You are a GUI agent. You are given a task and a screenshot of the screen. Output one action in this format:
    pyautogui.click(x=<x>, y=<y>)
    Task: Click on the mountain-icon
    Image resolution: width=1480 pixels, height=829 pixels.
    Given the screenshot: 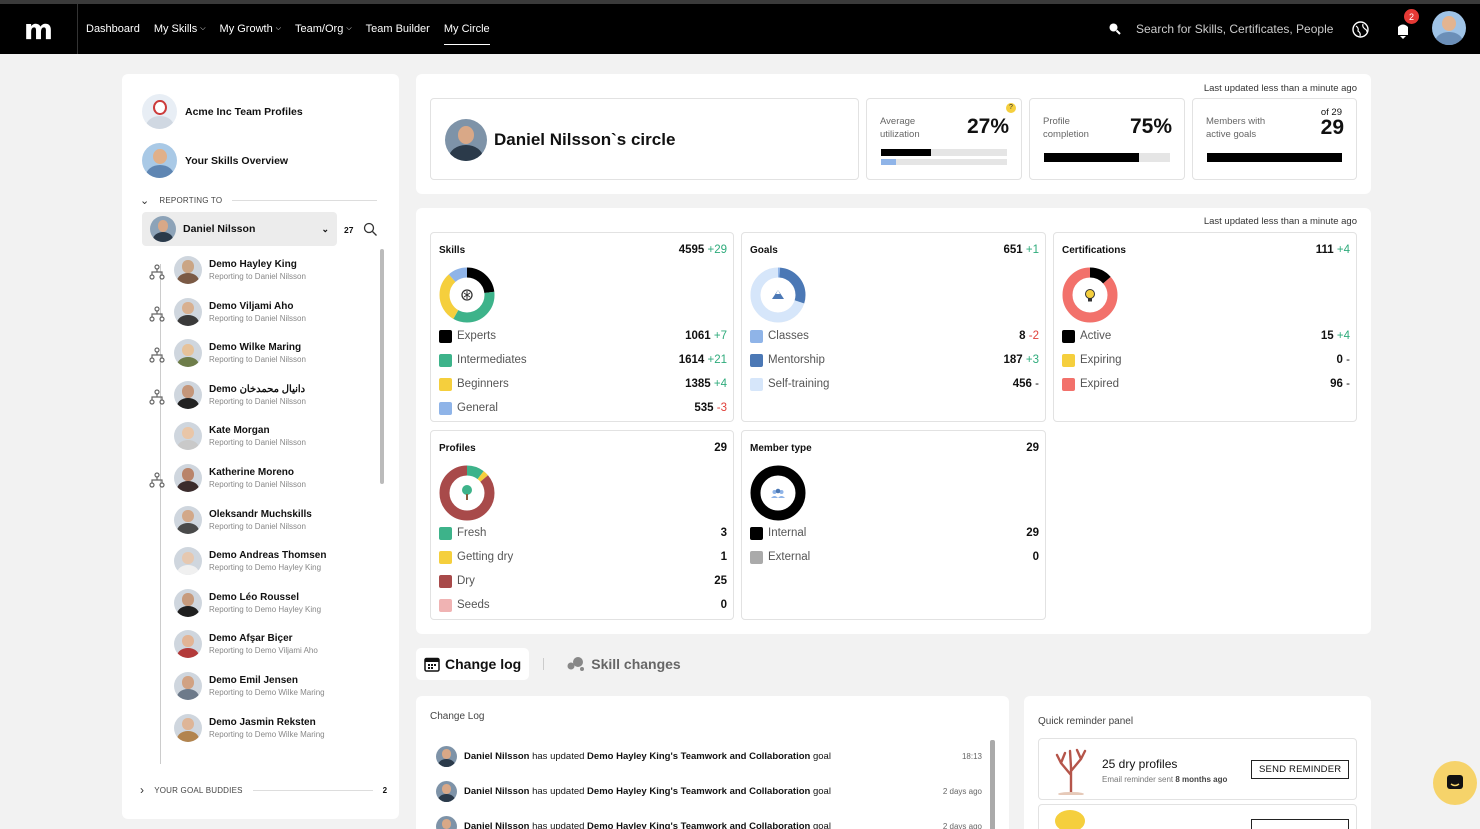 What is the action you would take?
    pyautogui.click(x=778, y=294)
    